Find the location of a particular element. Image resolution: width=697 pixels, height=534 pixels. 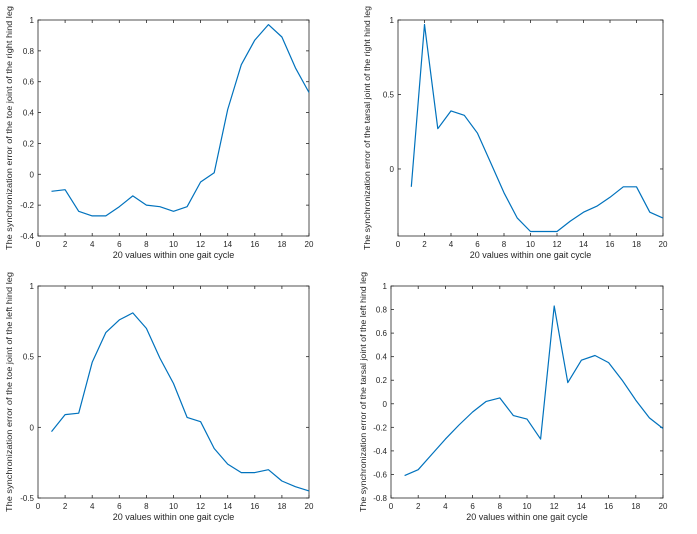

y-tick-label: -0.8 is located at coordinates (380, 498).